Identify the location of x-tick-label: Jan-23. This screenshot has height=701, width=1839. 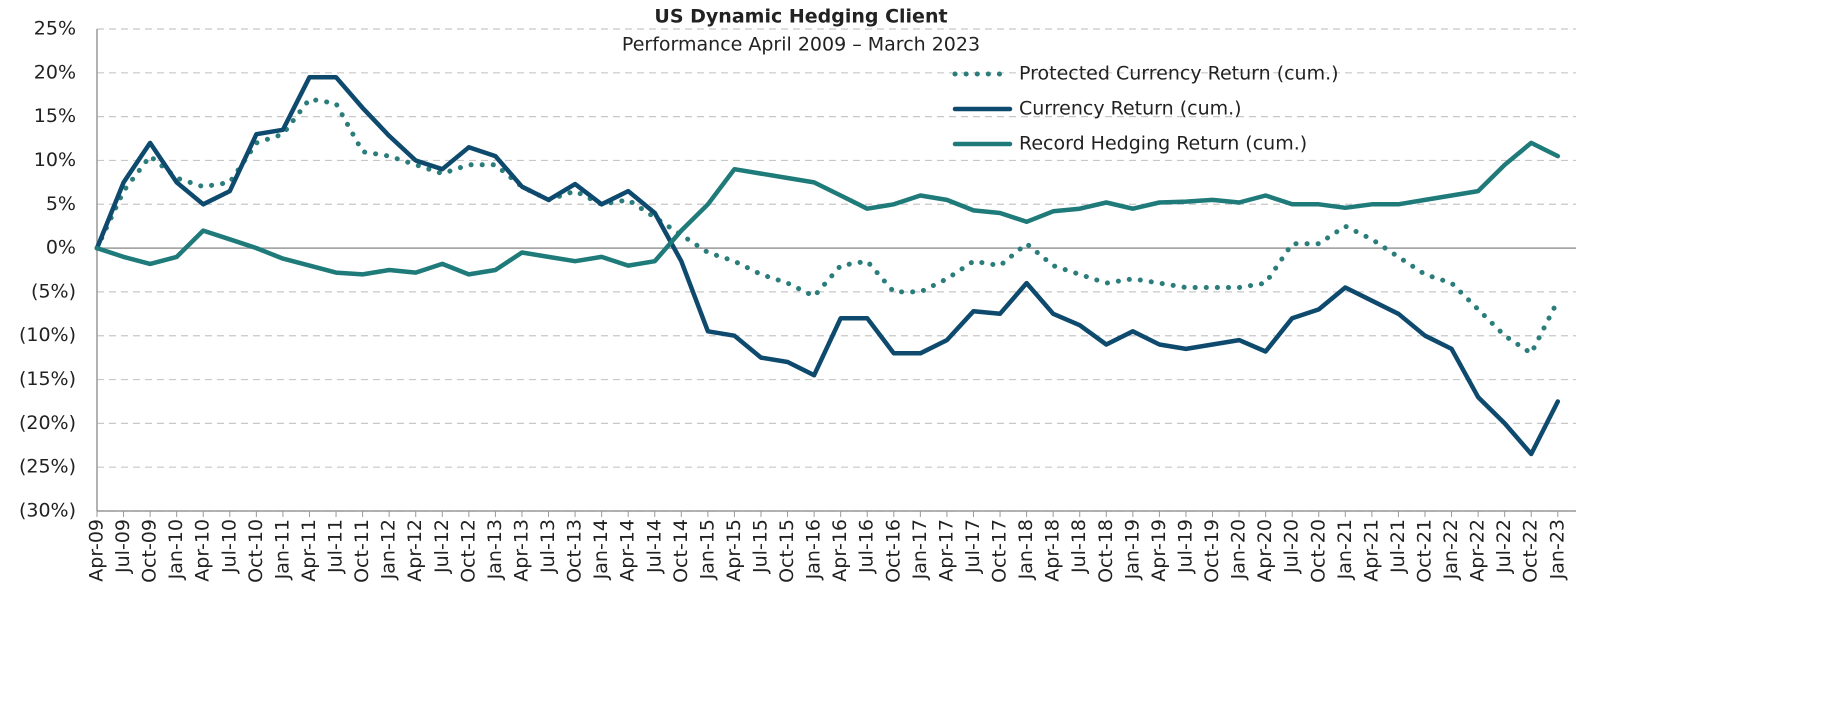
(1557, 549).